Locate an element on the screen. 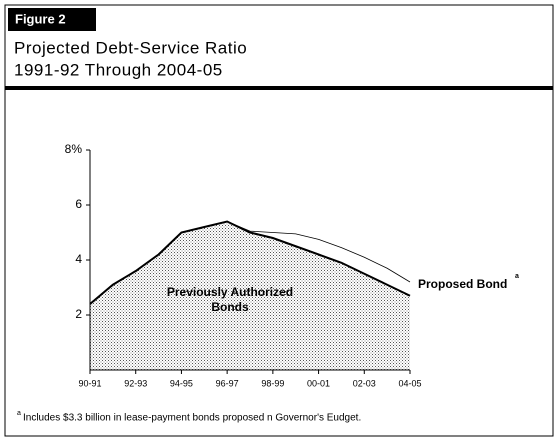 The height and width of the screenshot is (445, 560). chart-title: Projected Debt-Service Ratio is located at coordinates (130, 47).